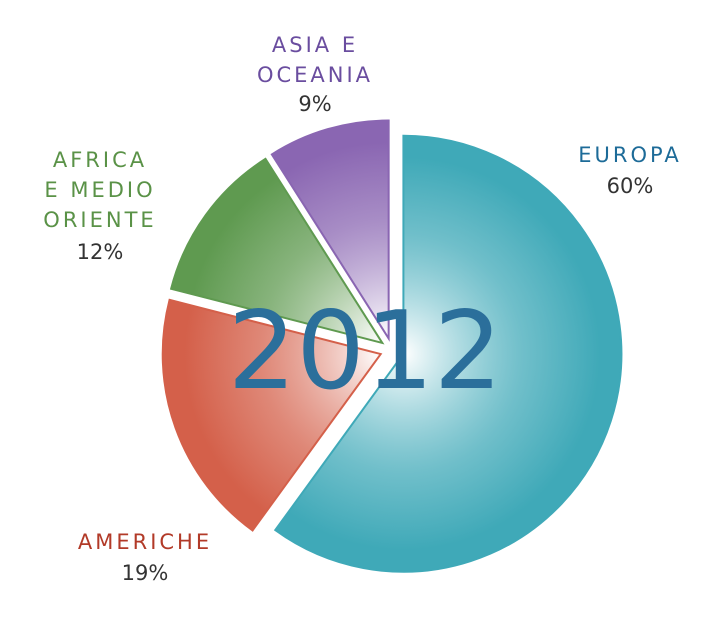  What do you see at coordinates (100, 252) in the screenshot?
I see `value-label: 12%` at bounding box center [100, 252].